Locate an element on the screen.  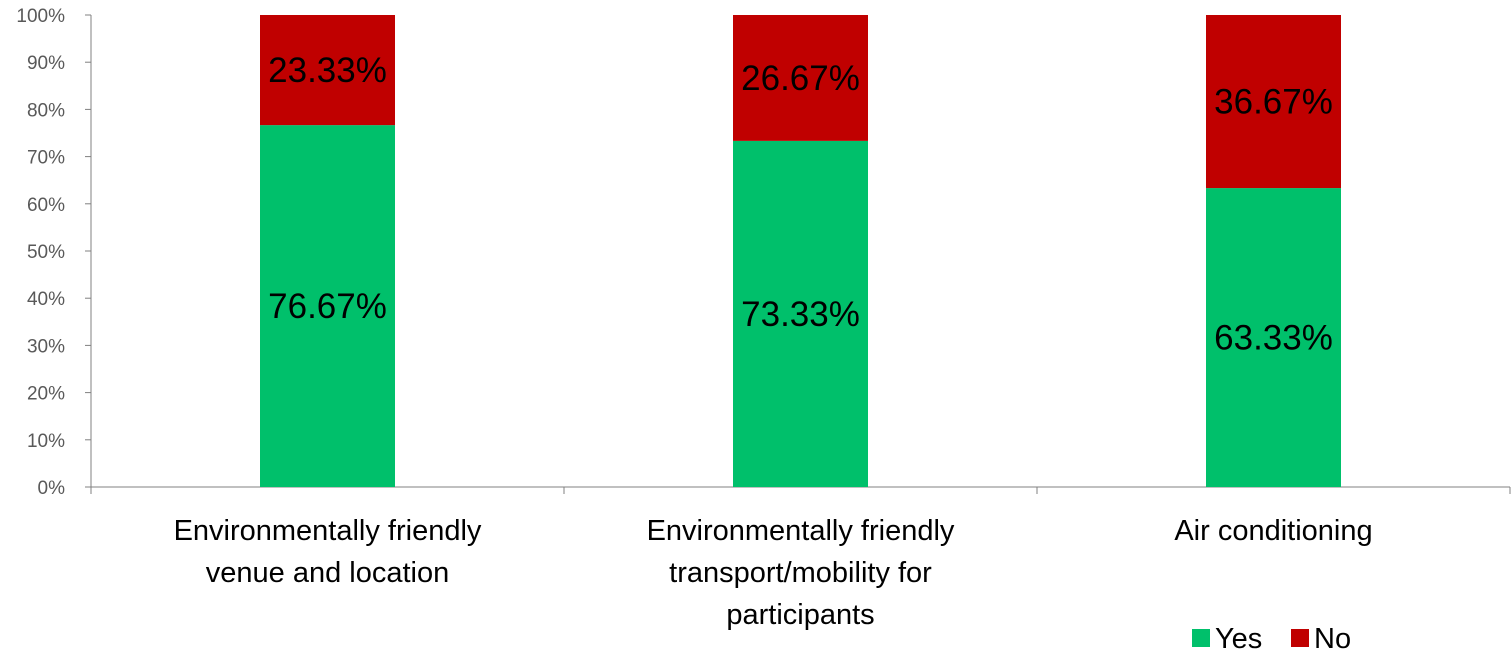
y-tick-label: 10% is located at coordinates (46, 441).